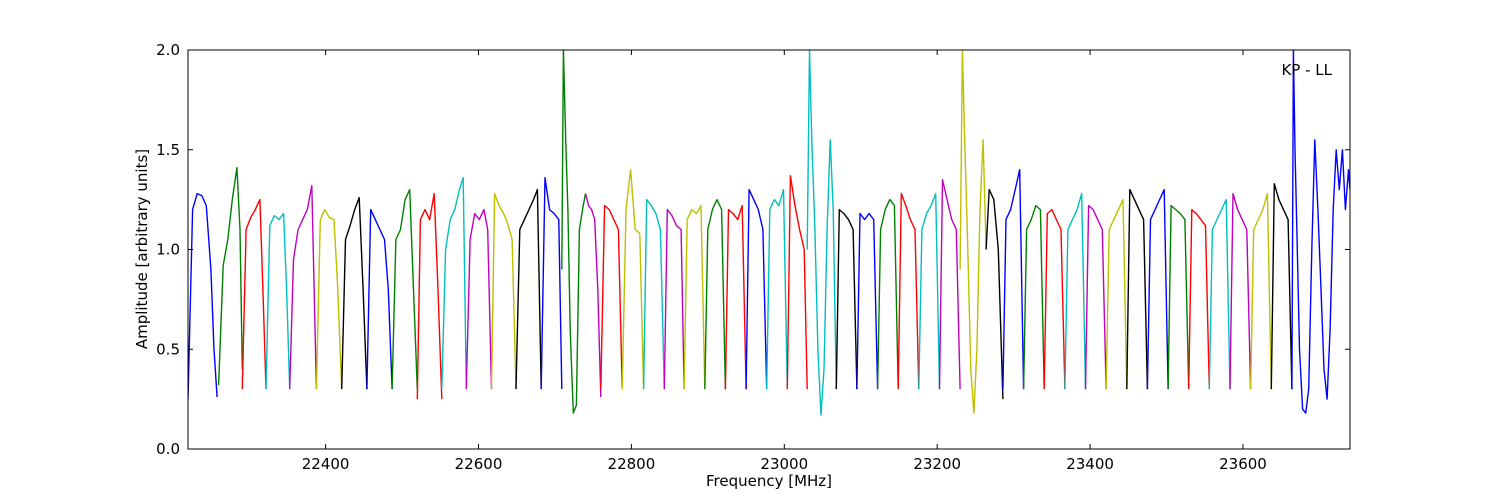  What do you see at coordinates (326, 464) in the screenshot?
I see `x-tick-label-22400: 22400` at bounding box center [326, 464].